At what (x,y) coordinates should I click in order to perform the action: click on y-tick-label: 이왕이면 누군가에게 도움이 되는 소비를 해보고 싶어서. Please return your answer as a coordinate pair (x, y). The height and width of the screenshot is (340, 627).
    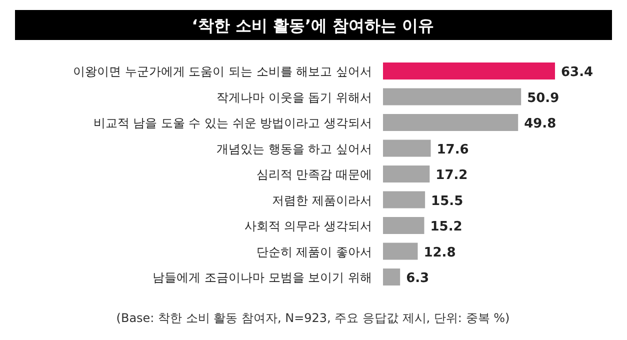
    Looking at the image, I should click on (222, 71).